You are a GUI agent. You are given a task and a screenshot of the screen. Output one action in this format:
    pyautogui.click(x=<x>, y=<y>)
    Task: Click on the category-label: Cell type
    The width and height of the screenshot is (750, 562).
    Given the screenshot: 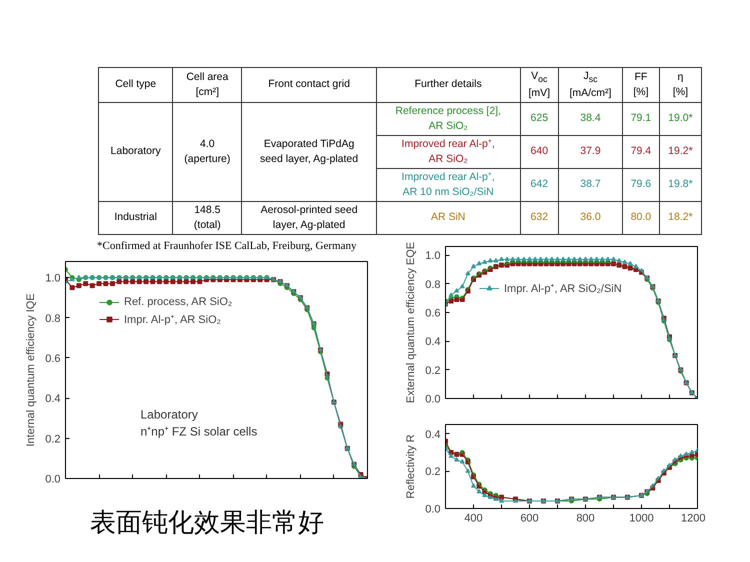 What is the action you would take?
    pyautogui.click(x=135, y=85)
    